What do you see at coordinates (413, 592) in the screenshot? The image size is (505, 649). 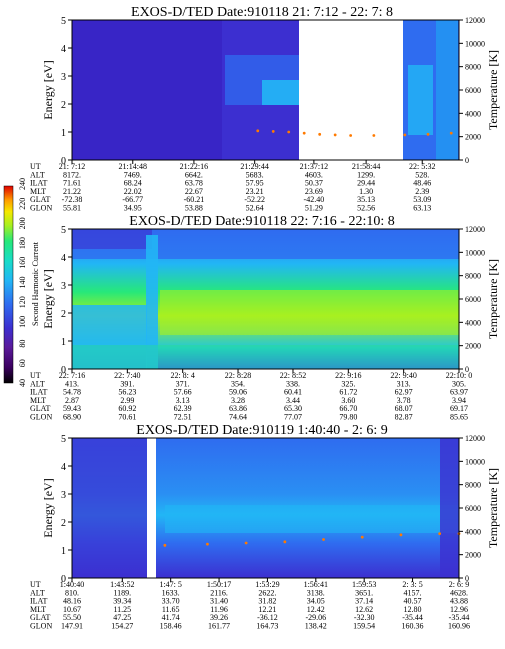 I see `panel-3-table-cell: 4157.` at bounding box center [413, 592].